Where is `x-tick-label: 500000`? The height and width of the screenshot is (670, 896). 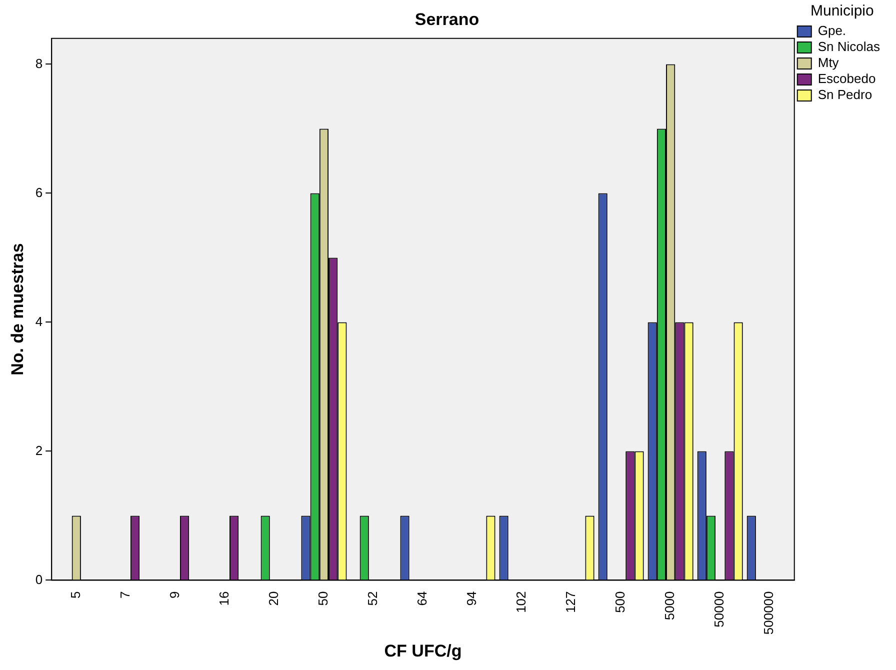 x-tick-label: 500000 is located at coordinates (768, 613).